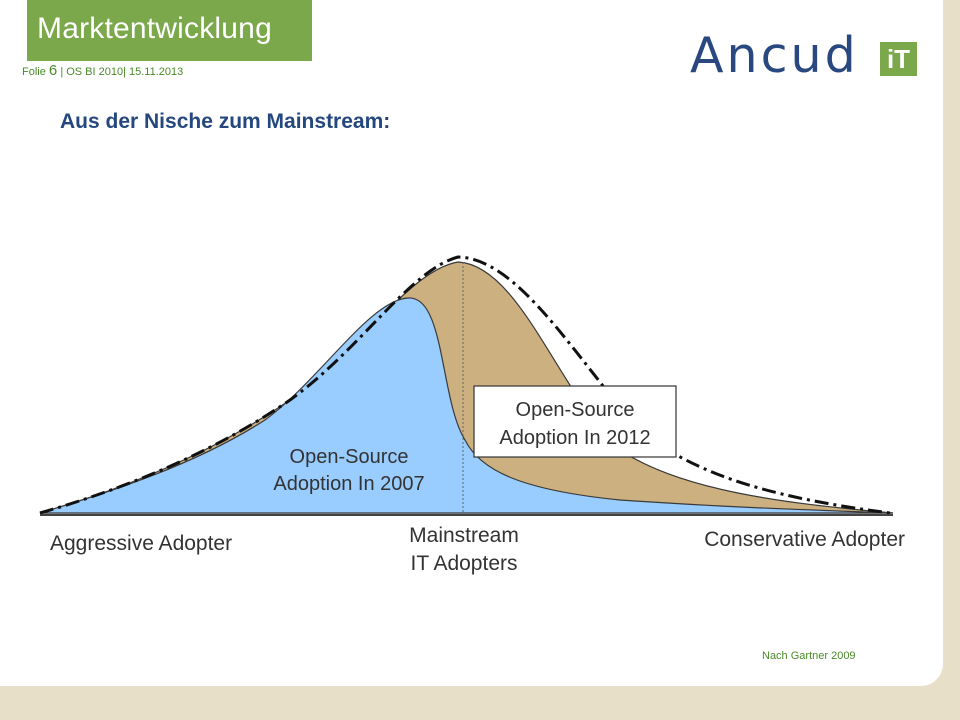 Image resolution: width=960 pixels, height=720 pixels. Describe the element at coordinates (348, 484) in the screenshot. I see `label-2007-line2: Adoption In 2007` at that location.